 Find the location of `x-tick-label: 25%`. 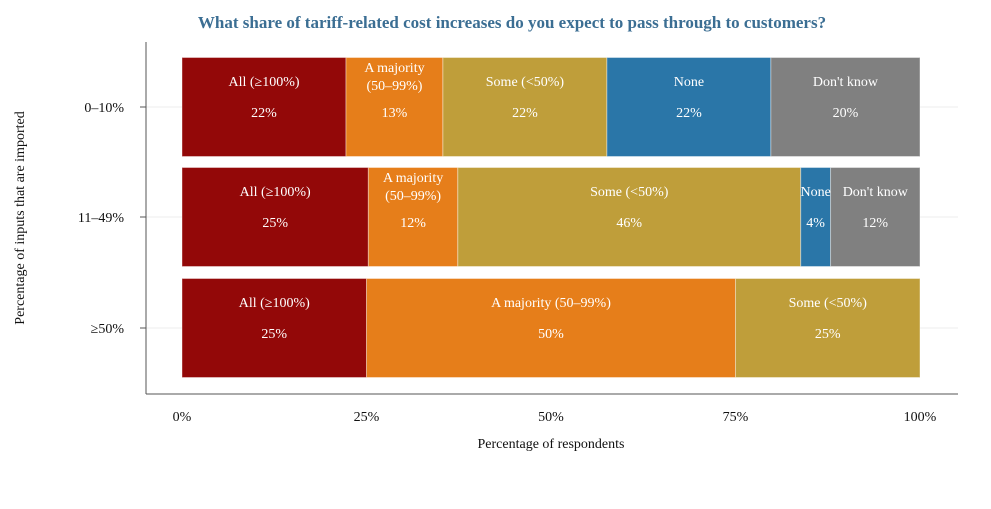

x-tick-label: 25% is located at coordinates (367, 417).